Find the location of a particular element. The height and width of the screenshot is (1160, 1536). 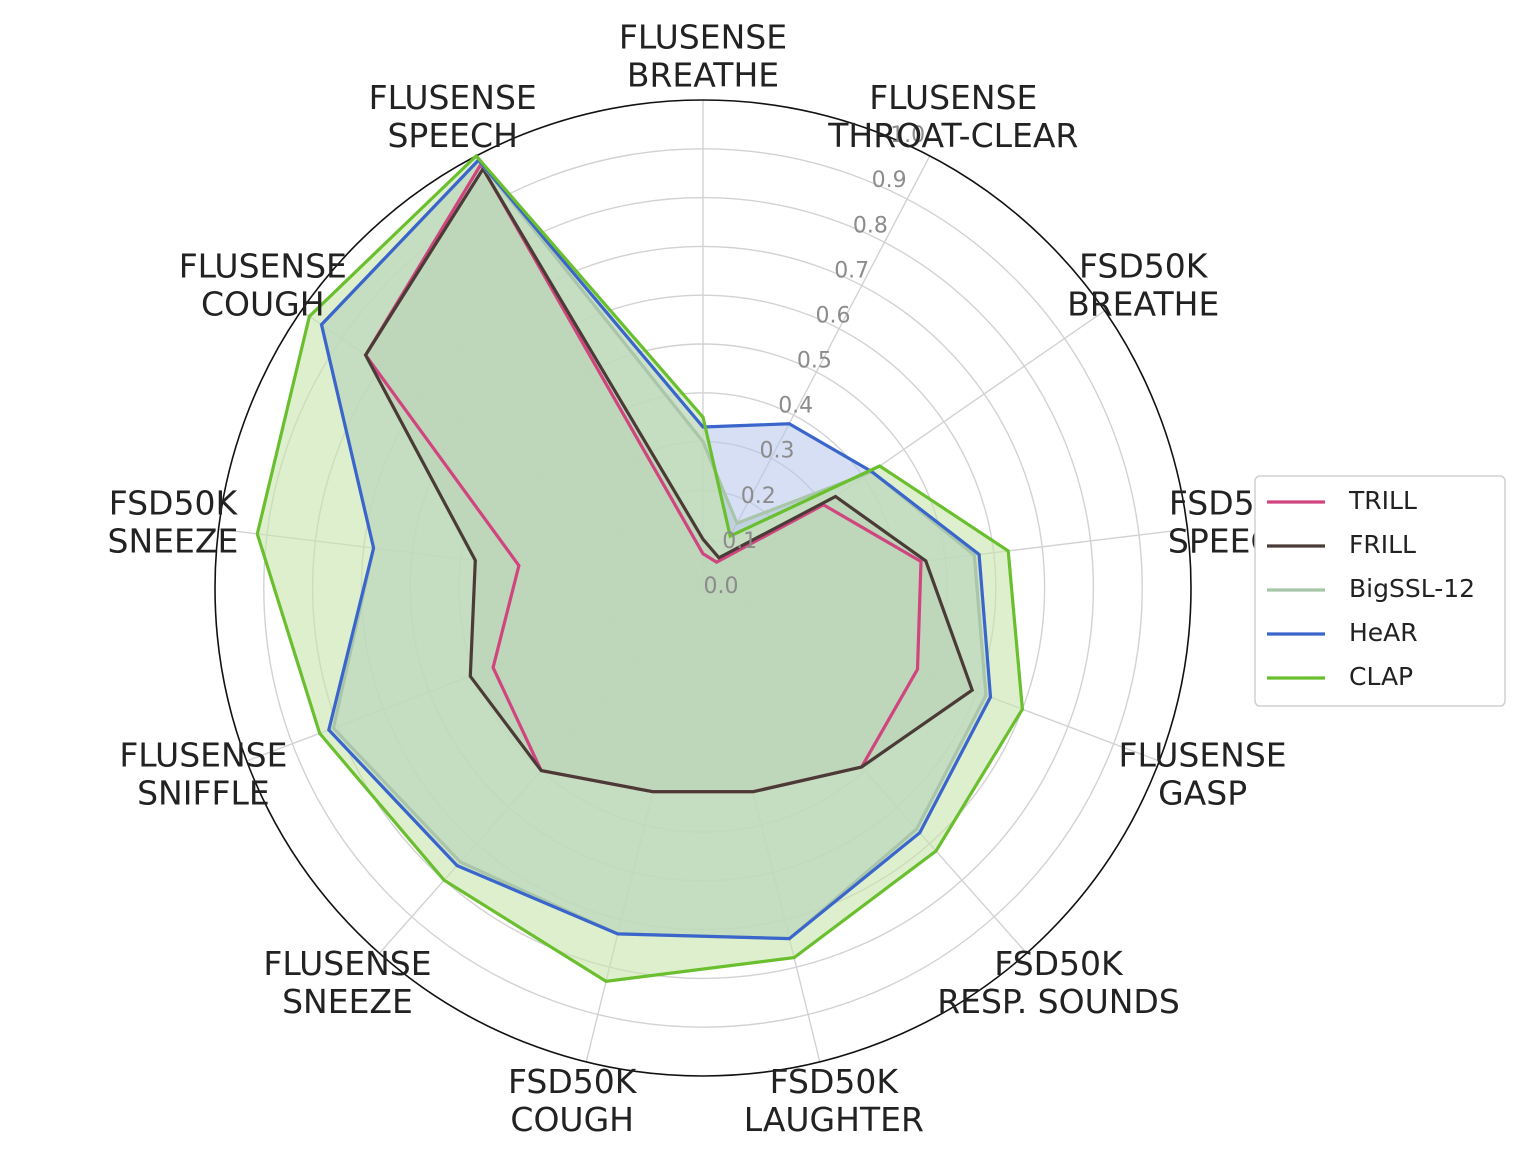

category-label-line: RESP. SOUNDS is located at coordinates (1058, 1001).